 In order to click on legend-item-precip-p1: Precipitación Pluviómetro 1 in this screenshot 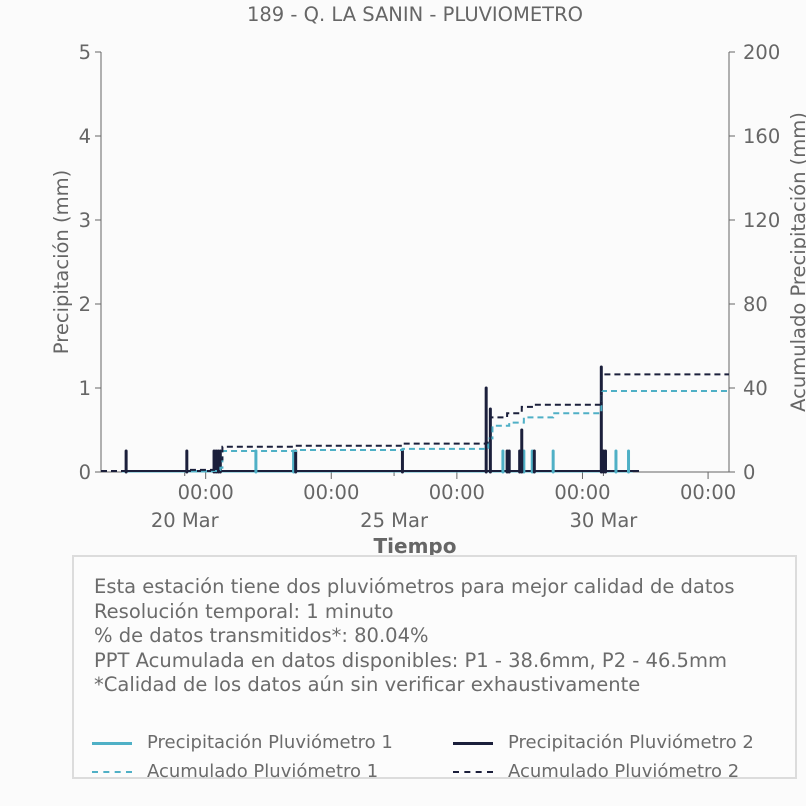, I will do `click(242, 742)`.